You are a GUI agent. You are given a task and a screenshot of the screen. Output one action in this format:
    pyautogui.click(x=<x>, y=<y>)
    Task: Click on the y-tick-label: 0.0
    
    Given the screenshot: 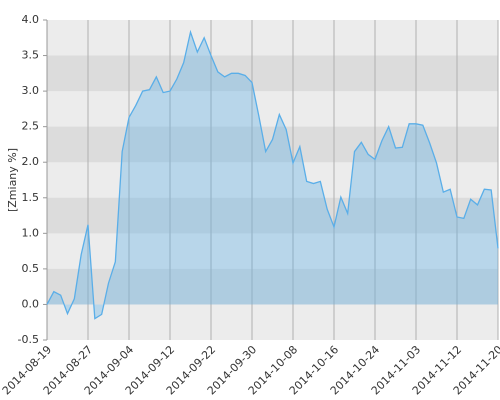 What is the action you would take?
    pyautogui.click(x=31, y=303)
    